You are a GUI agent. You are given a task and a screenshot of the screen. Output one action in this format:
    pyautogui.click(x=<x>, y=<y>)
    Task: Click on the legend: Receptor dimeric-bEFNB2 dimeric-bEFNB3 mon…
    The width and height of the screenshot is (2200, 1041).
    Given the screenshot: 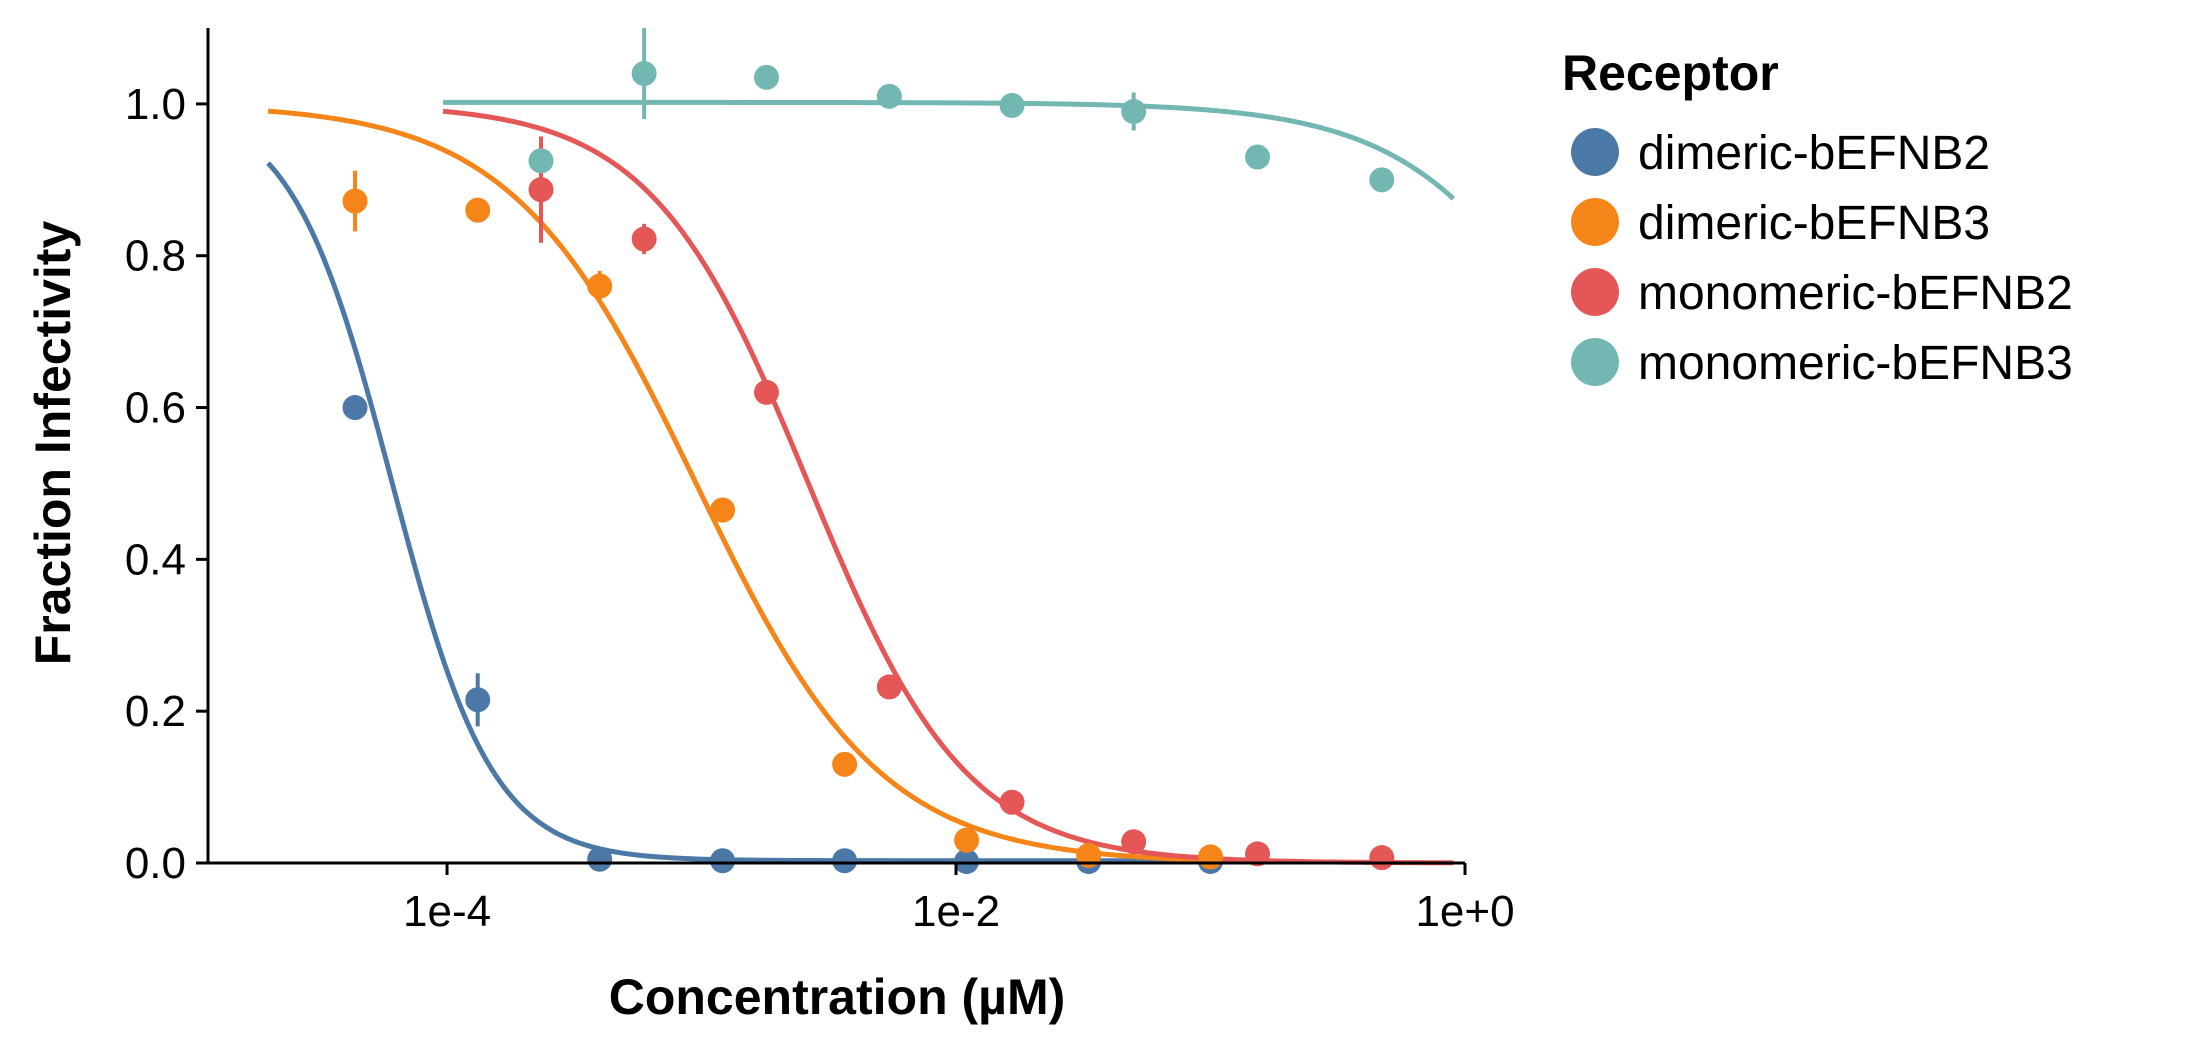 What is the action you would take?
    pyautogui.click(x=1817, y=217)
    